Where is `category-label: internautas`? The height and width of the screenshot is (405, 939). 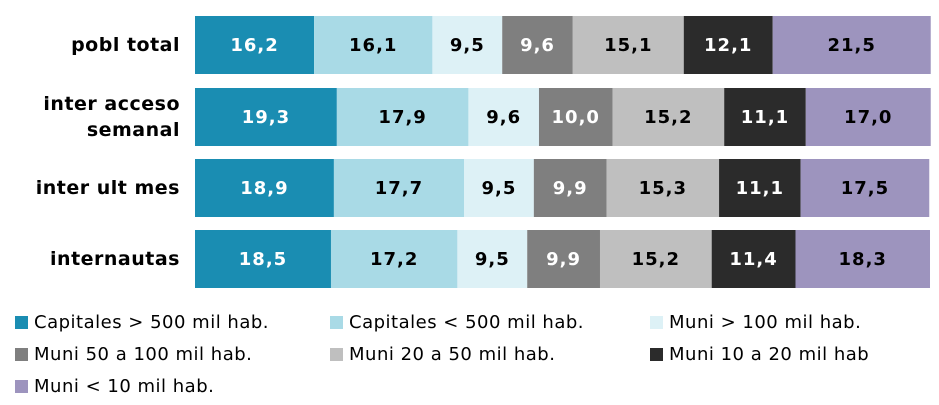
category-label: internautas is located at coordinates (115, 259).